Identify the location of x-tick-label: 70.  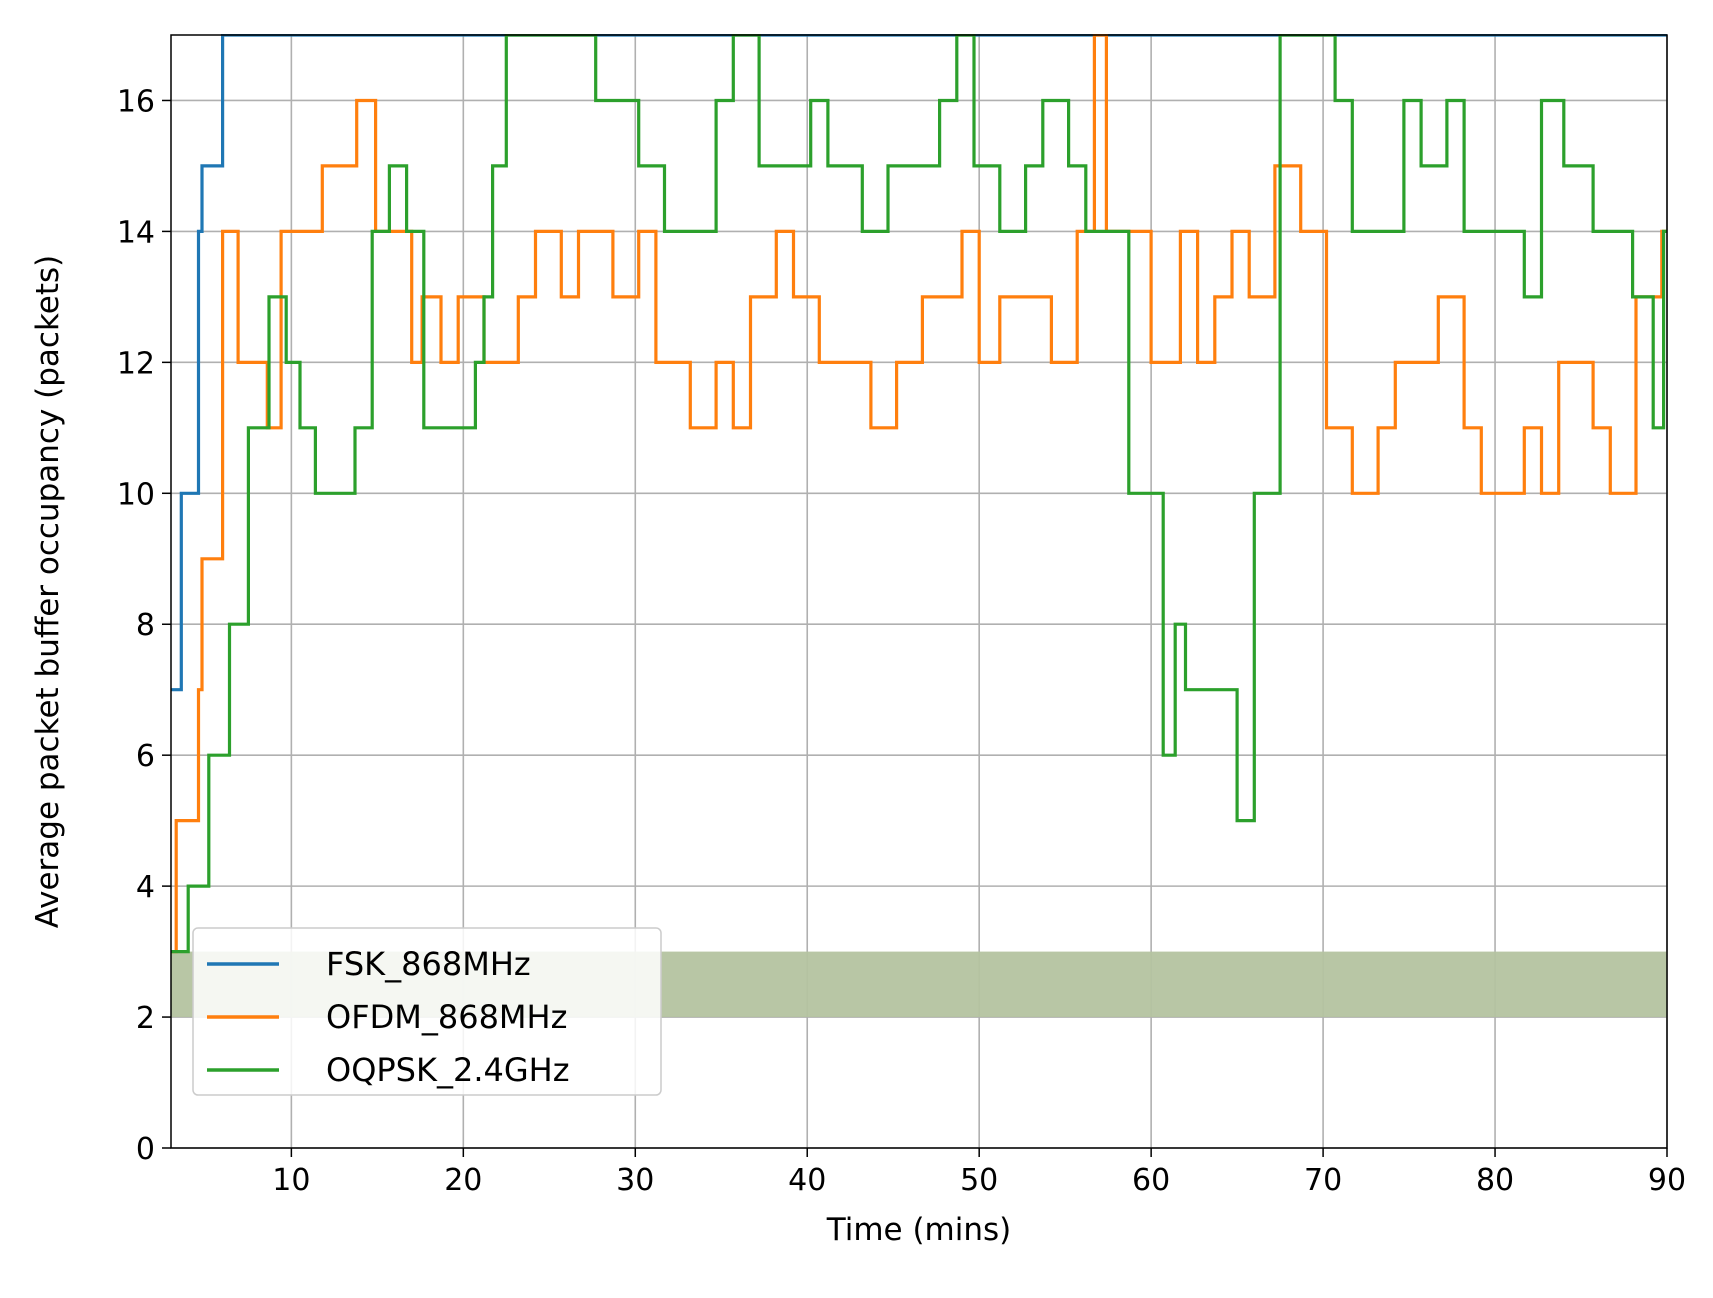
(1323, 1180).